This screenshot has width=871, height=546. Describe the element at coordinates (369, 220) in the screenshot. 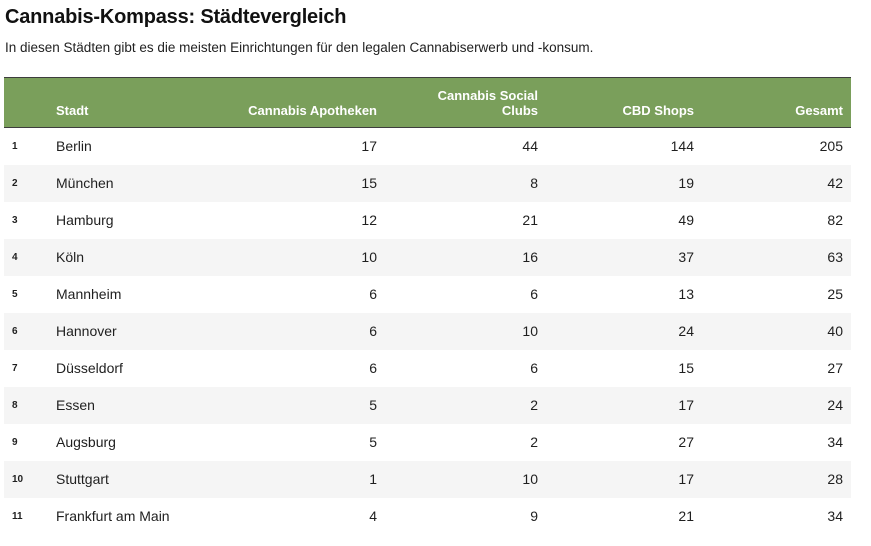

I see `cell-apotheken: 12` at that location.